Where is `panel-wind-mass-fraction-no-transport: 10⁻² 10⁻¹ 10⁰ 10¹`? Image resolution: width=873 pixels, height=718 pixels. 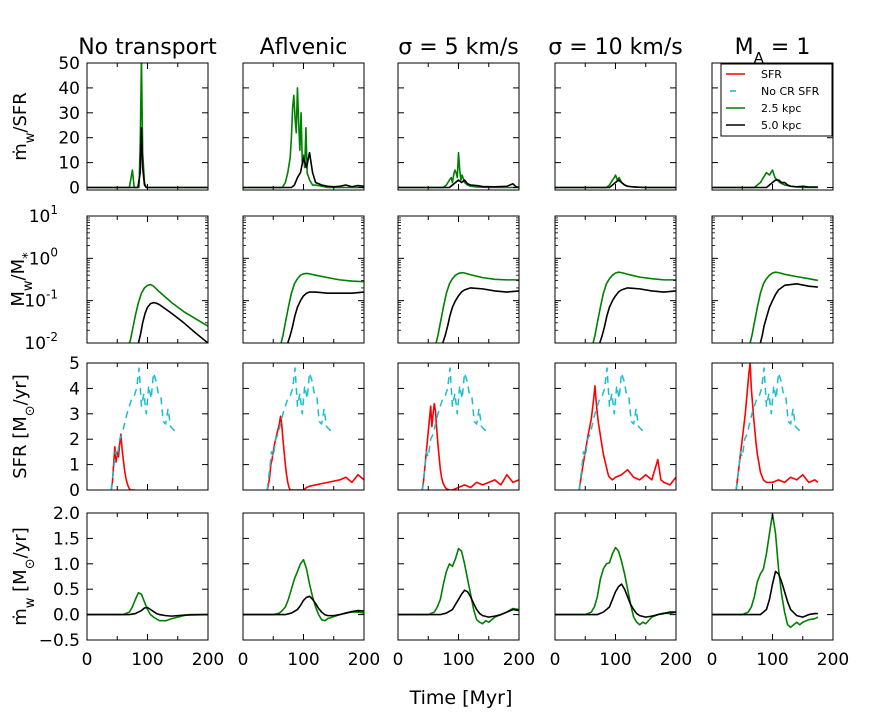
panel-wind-mass-fraction-no-transport: 10⁻² 10⁻¹ 10⁰ 10¹ is located at coordinates (116, 278).